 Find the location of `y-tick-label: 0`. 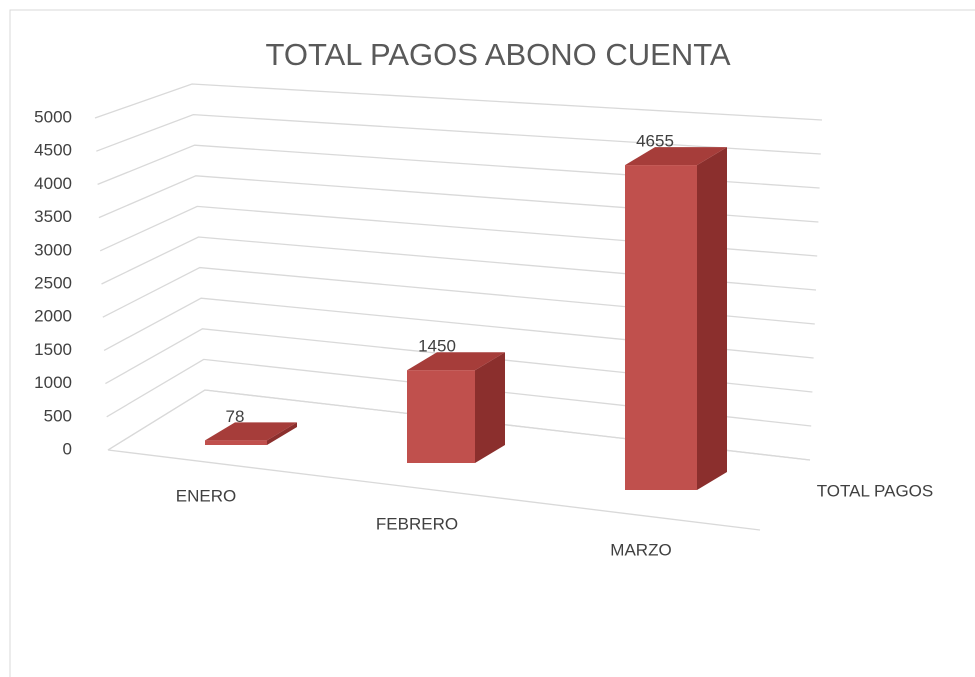

y-tick-label: 0 is located at coordinates (67, 448).